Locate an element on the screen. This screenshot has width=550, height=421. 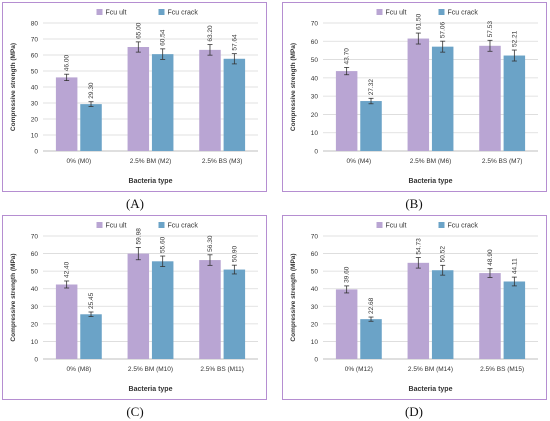
x-tick-label: 0% (M4) is located at coordinates (359, 161).